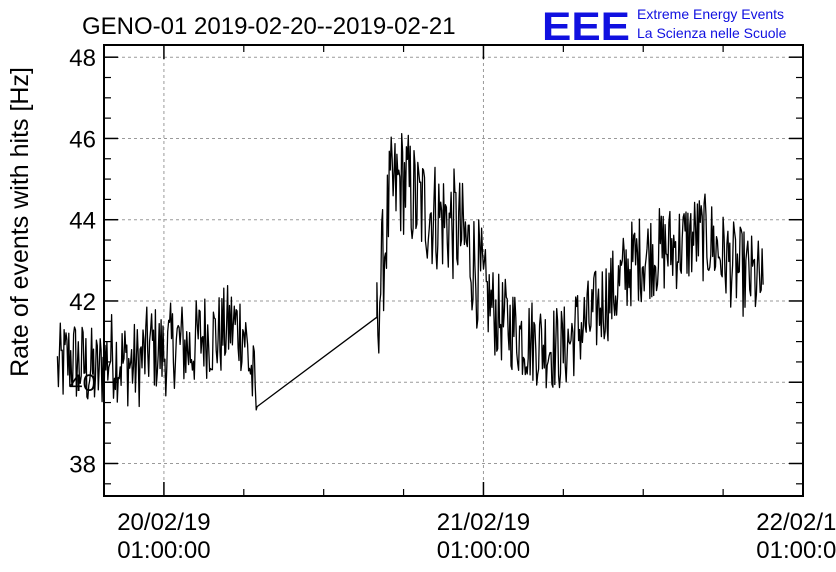 The height and width of the screenshot is (572, 836). Describe the element at coordinates (269, 26) in the screenshot. I see `chart-title: GENO-01 2019-02-20--2019-02-21` at that location.